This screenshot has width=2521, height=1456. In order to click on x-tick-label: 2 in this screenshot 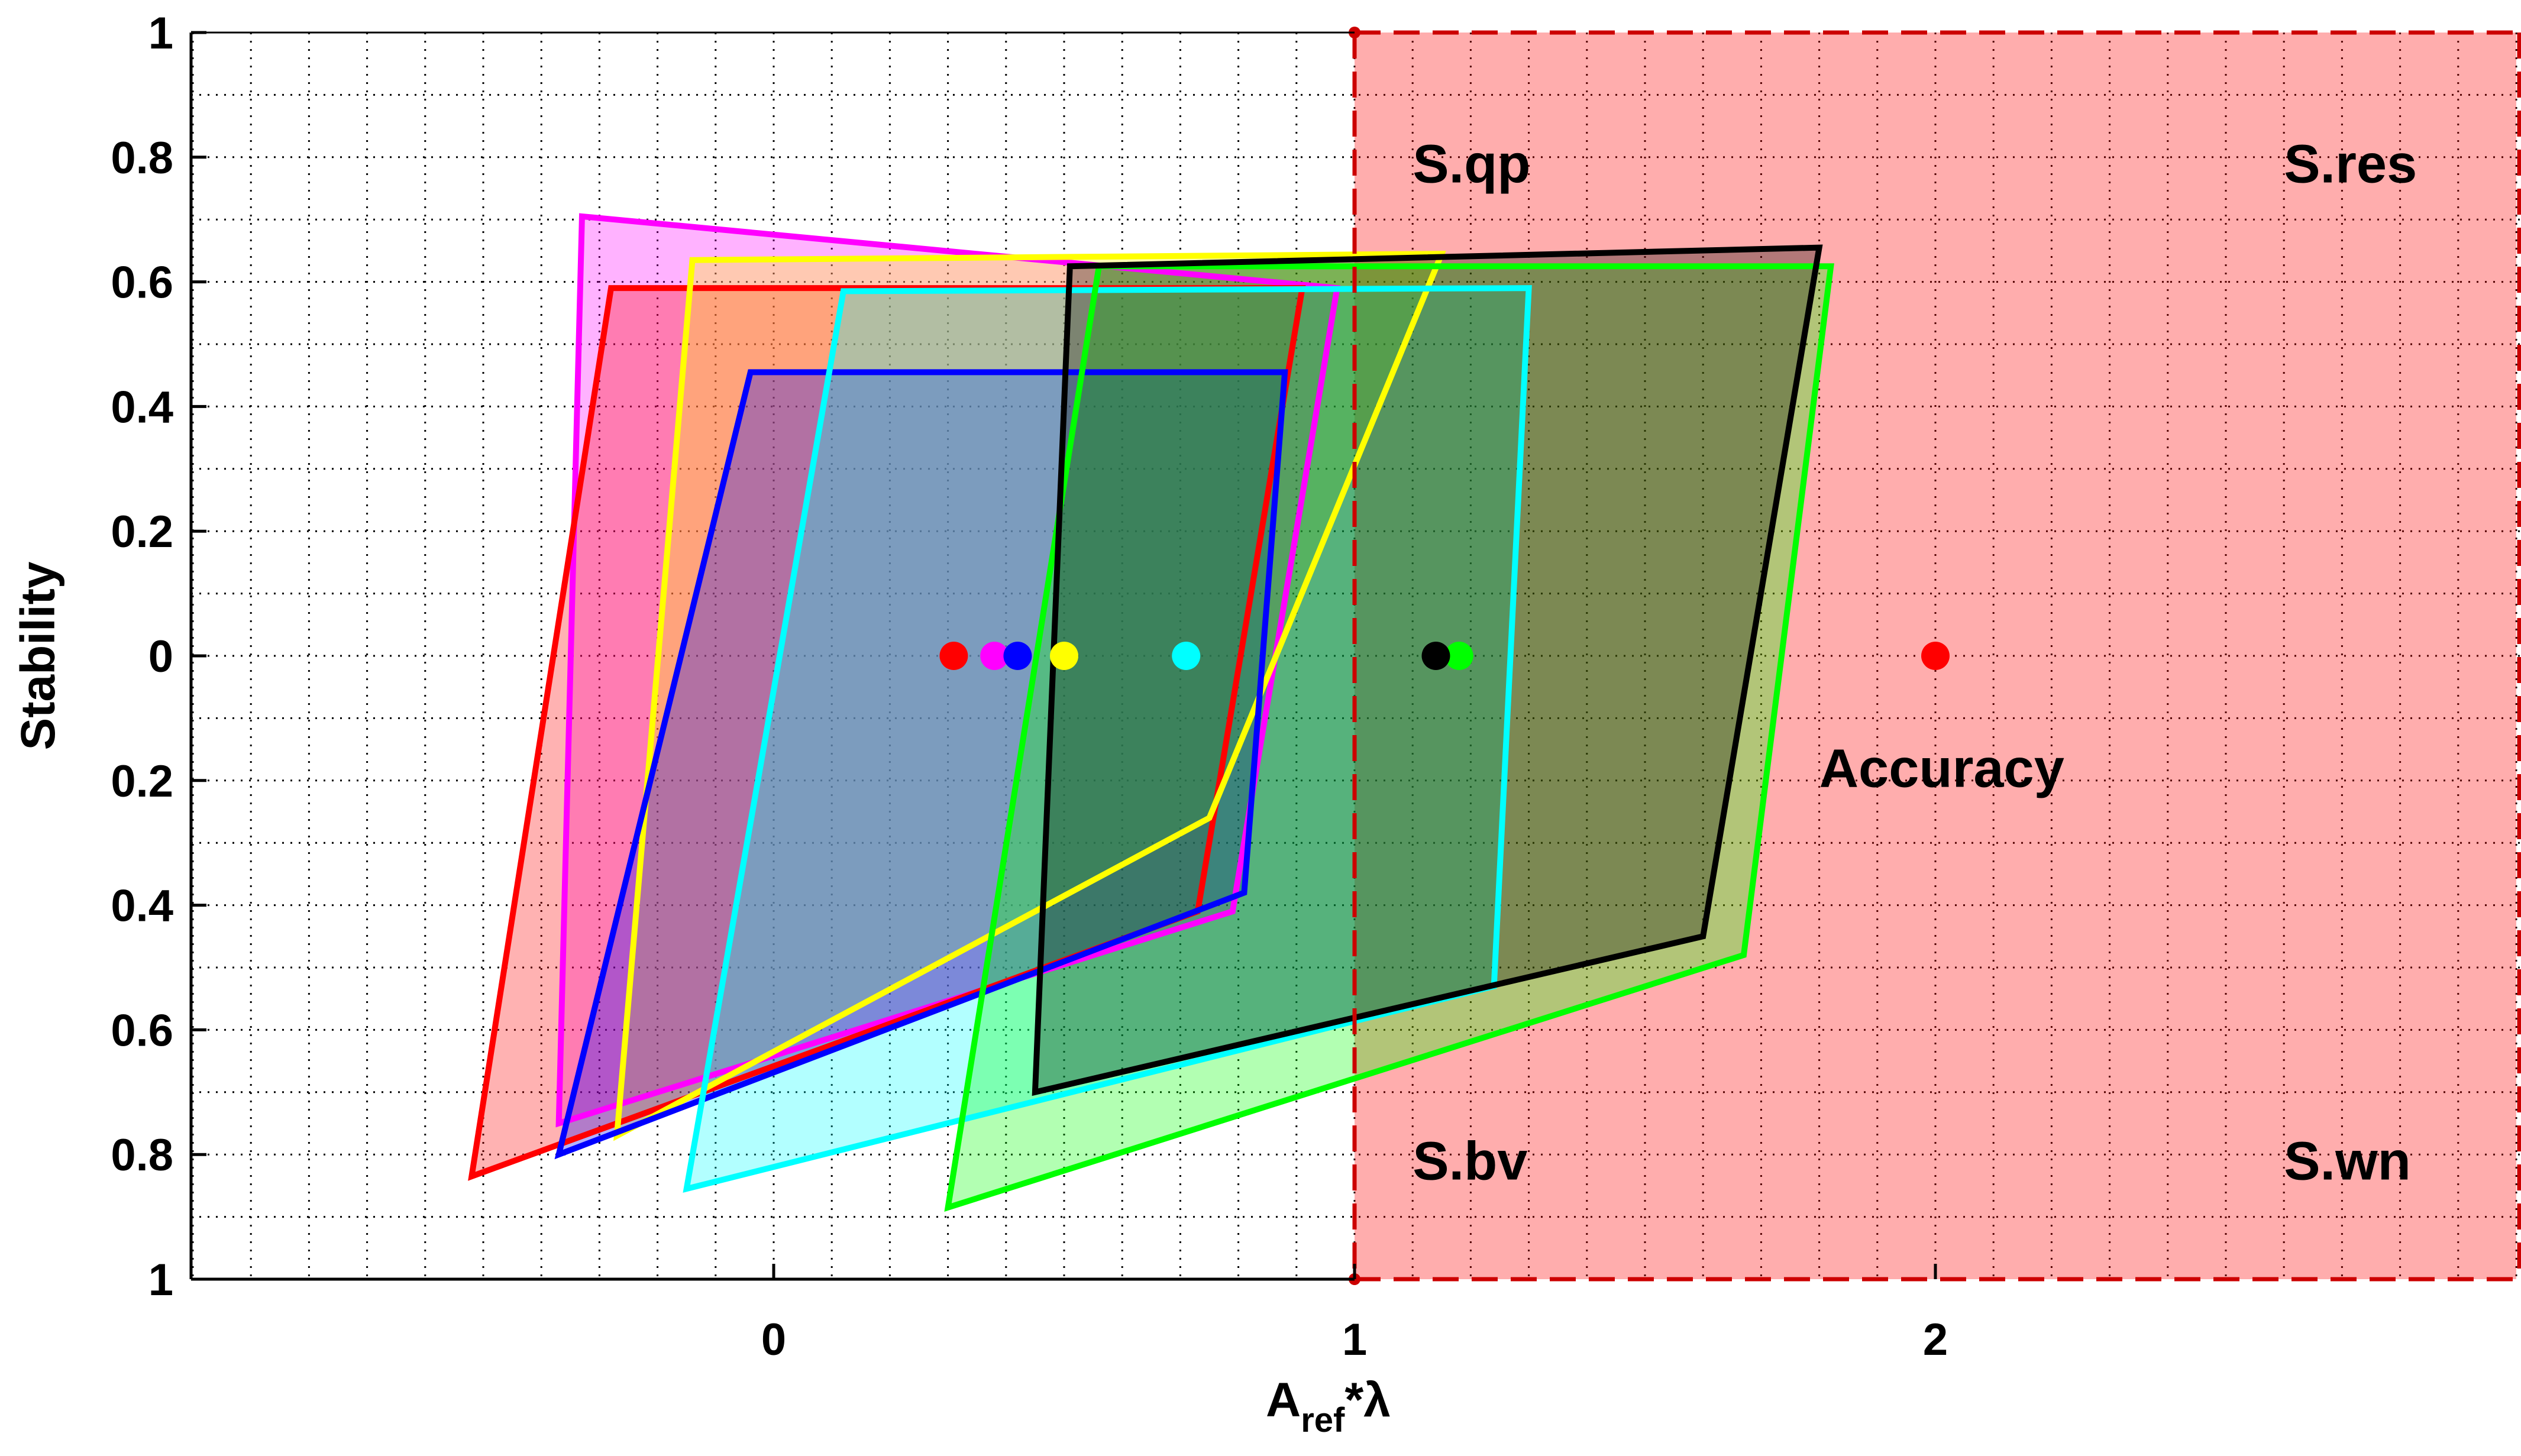, I will do `click(1935, 1340)`.